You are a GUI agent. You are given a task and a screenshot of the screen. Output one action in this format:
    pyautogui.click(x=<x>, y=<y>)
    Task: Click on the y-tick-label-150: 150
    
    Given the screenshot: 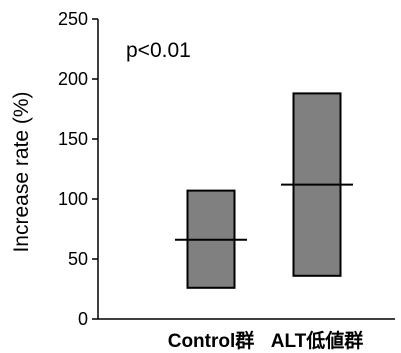 What is the action you would take?
    pyautogui.click(x=73, y=139)
    